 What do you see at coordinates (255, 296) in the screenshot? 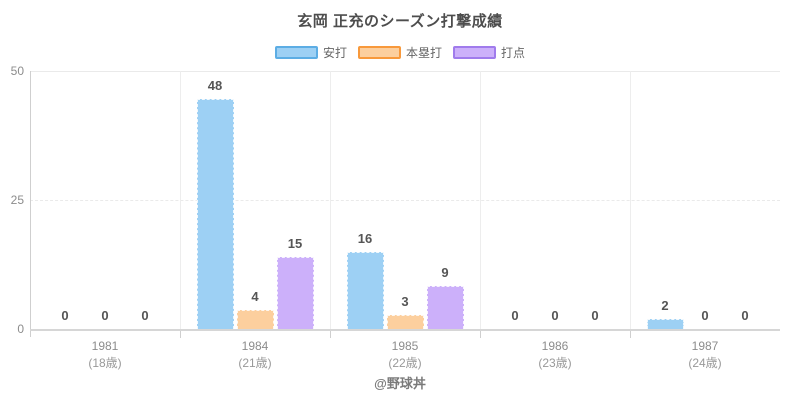
I see `bar-value-label-homeruns-1984: 4` at bounding box center [255, 296].